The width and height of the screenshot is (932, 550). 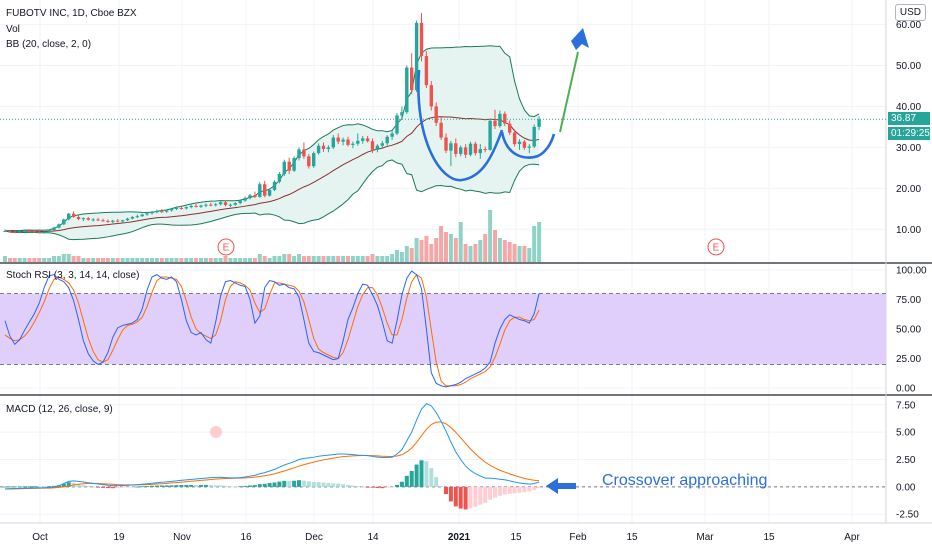 What do you see at coordinates (906, 433) in the screenshot?
I see `macd-tick-label: 5.00` at bounding box center [906, 433].